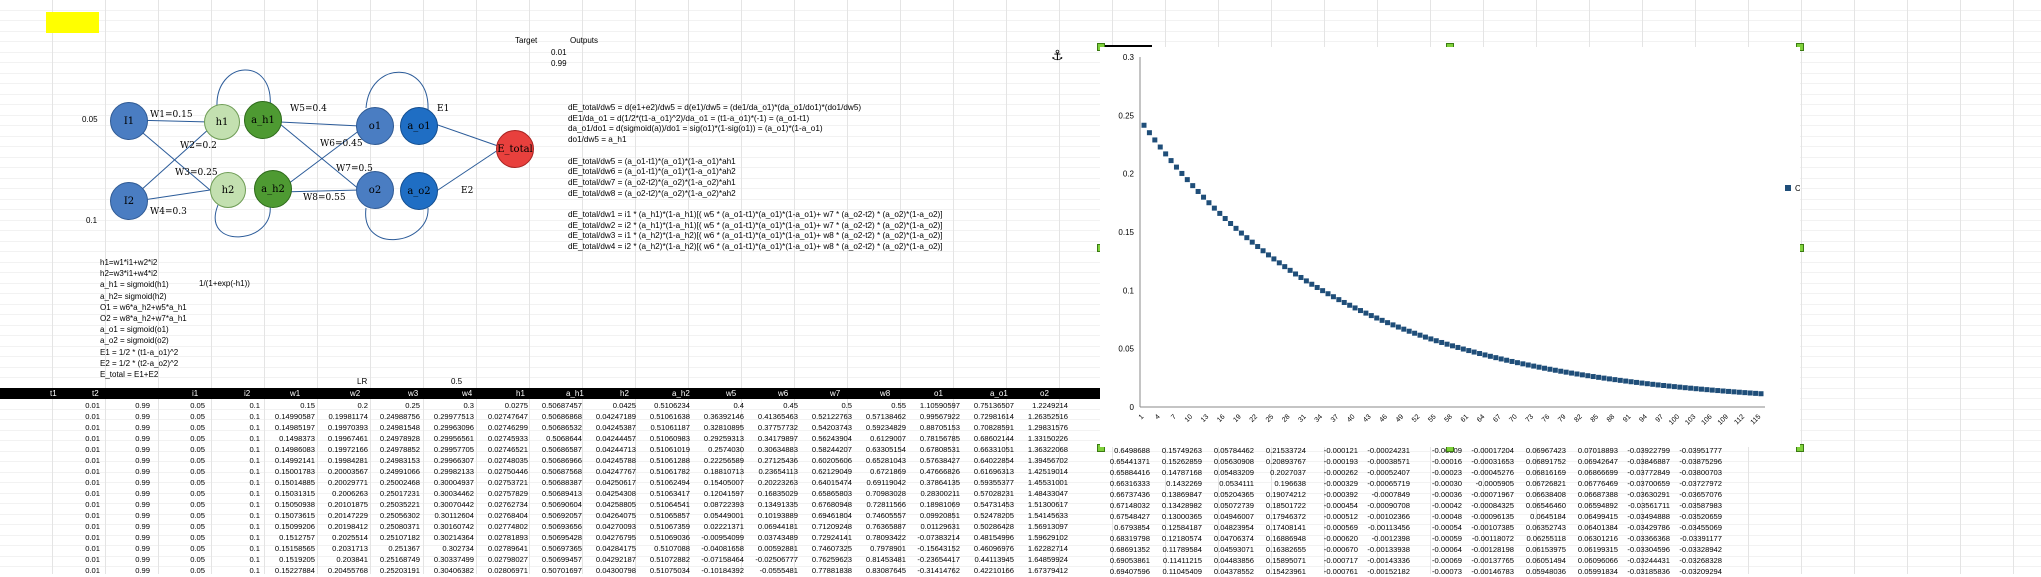 Image resolution: width=2041 pixels, height=577 pixels. What do you see at coordinates (1388, 483) in the screenshot?
I see `table-cell: -0.00065719` at bounding box center [1388, 483].